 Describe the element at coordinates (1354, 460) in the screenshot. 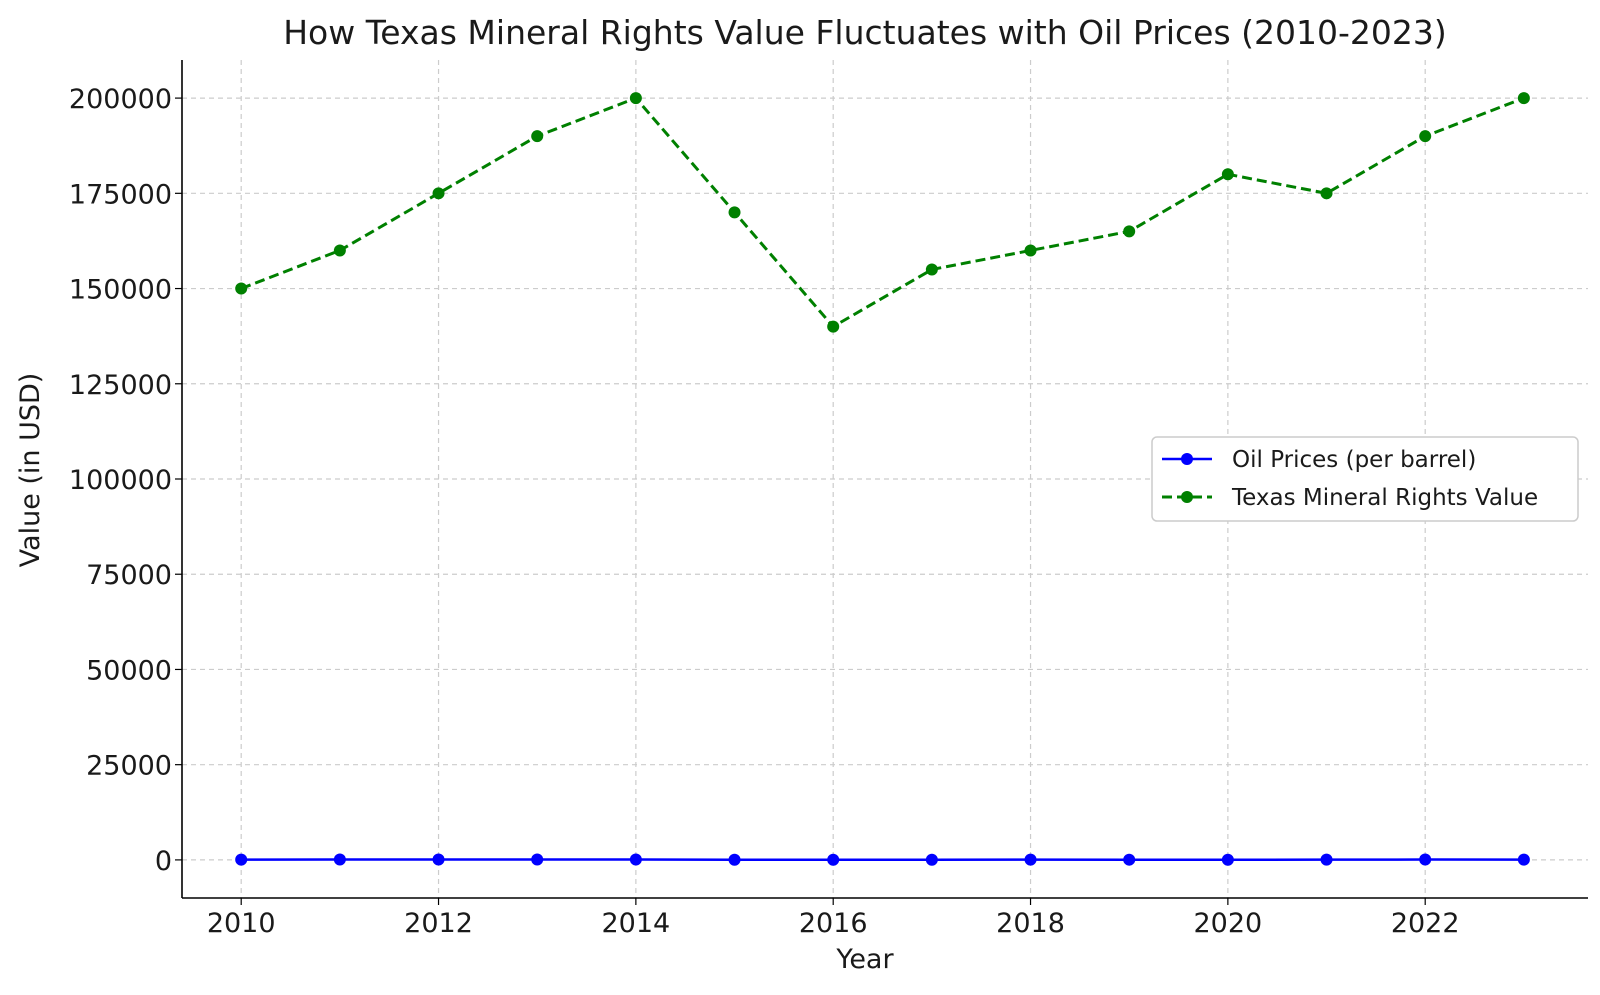

I see `legend-label-oil-prices: Oil Prices (per barrel)` at that location.